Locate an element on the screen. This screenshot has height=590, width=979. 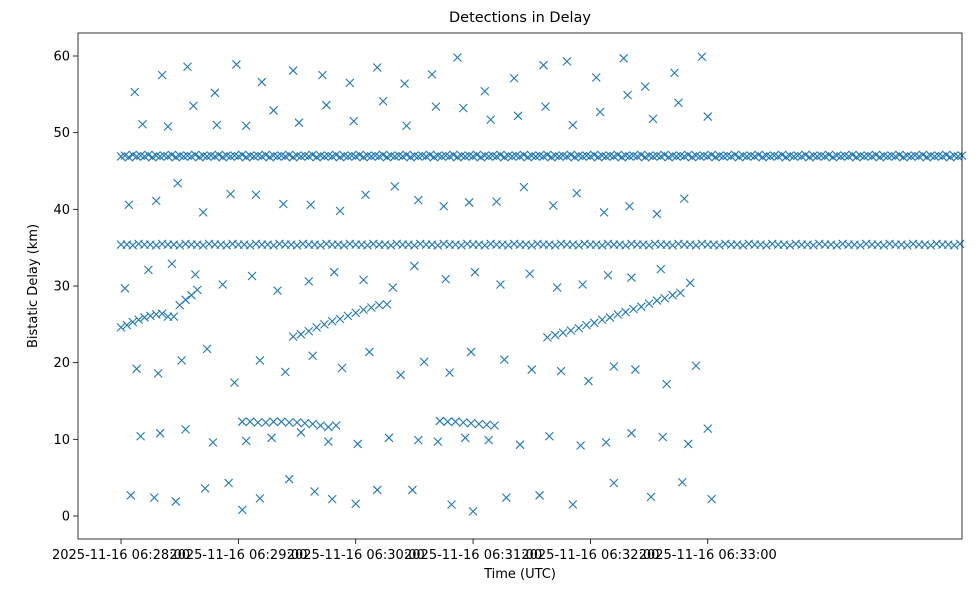
y-tick-label: 0 is located at coordinates (66, 517).